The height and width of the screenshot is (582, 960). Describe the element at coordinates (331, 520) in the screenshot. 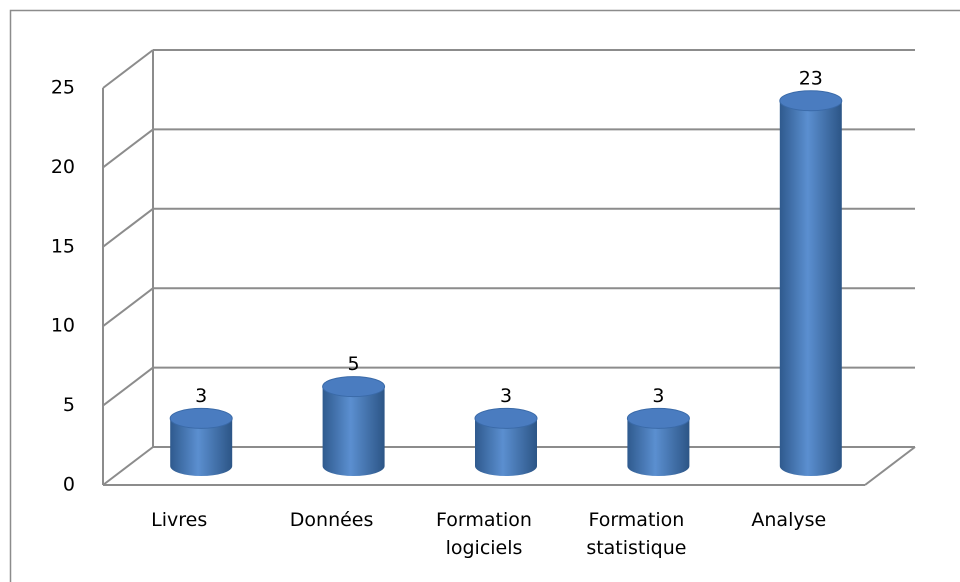

I see `x-tick-label: Données` at that location.